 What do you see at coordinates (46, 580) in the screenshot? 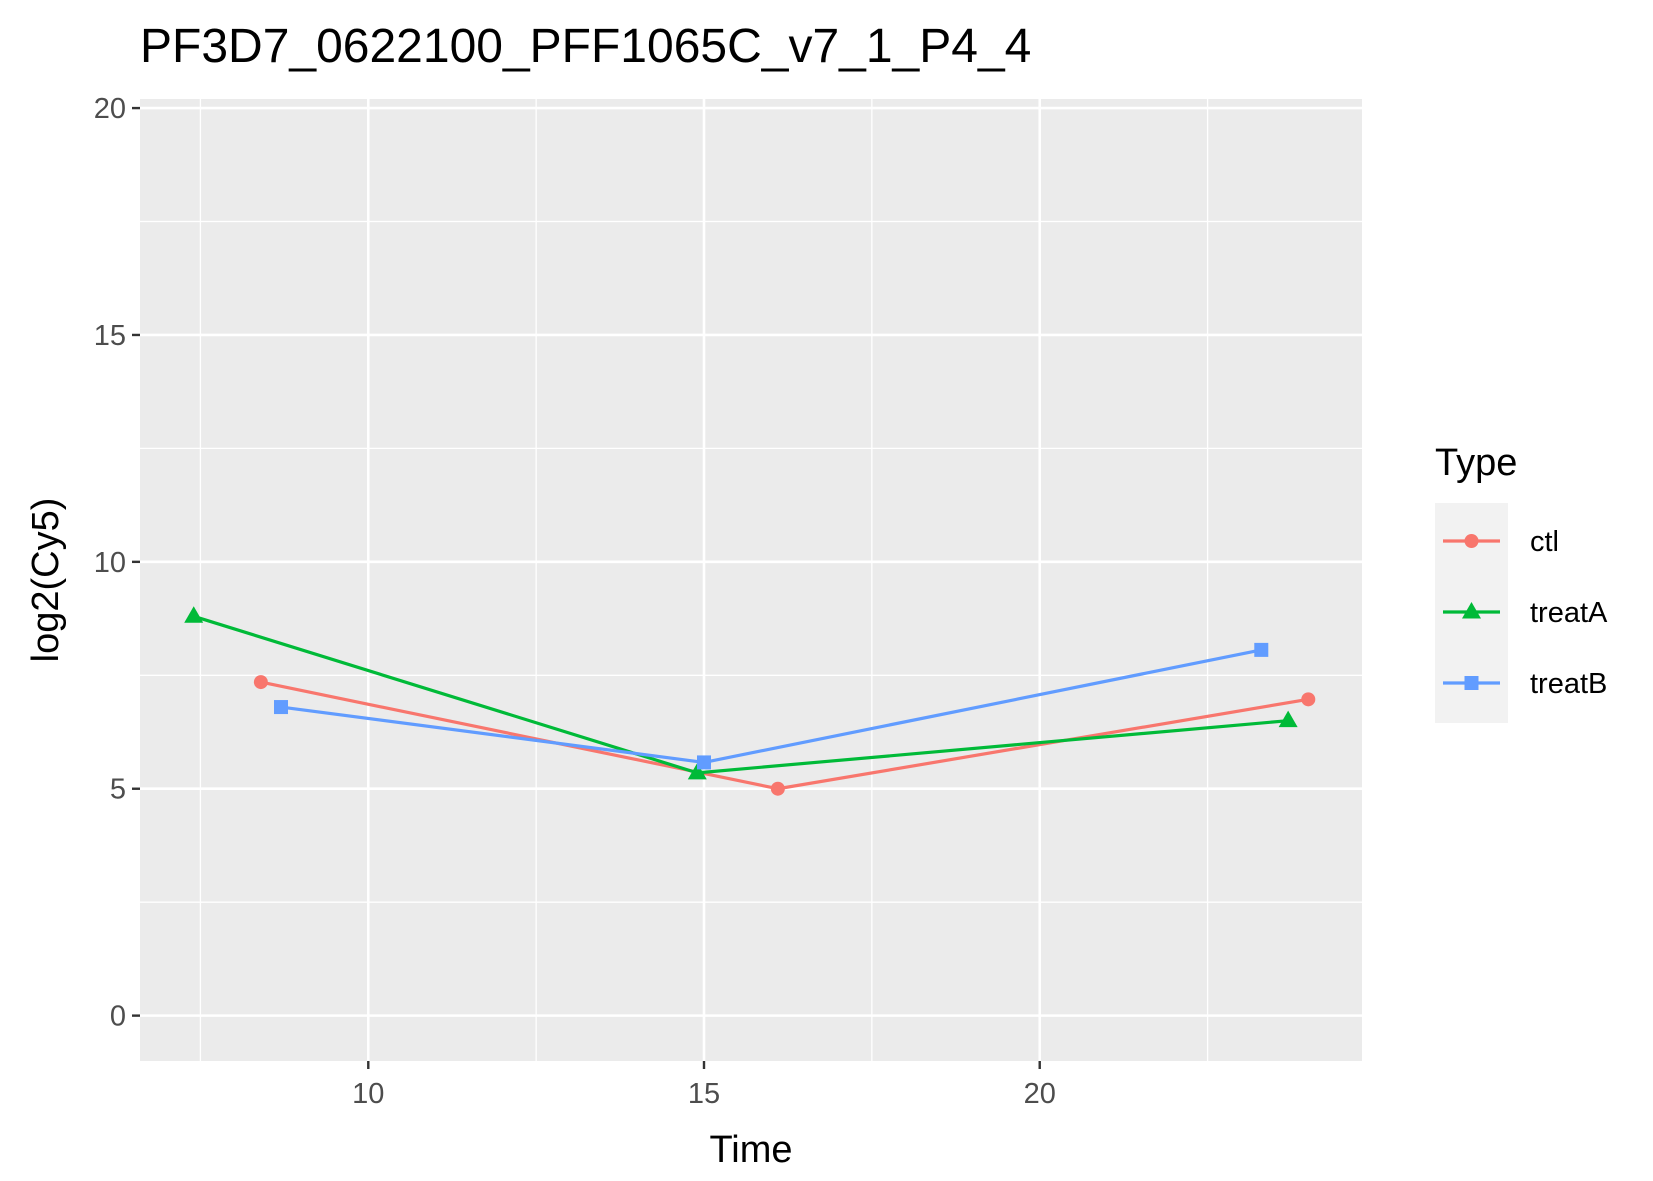
I see `y-axis-title: log2(Cy5)` at bounding box center [46, 580].